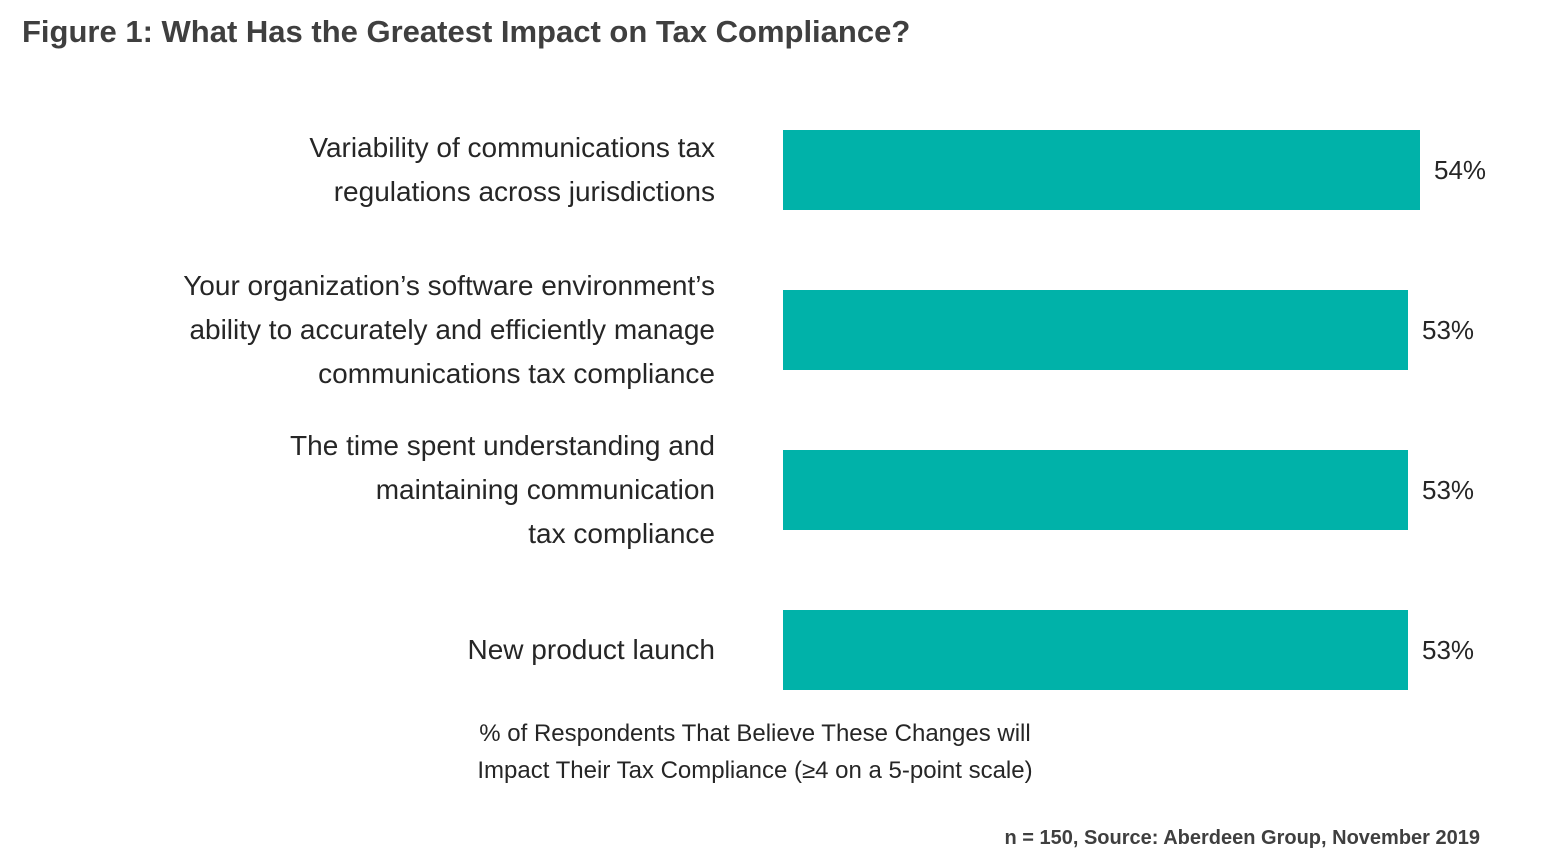 This screenshot has width=1546, height=860. Describe the element at coordinates (591, 649) in the screenshot. I see `category-label: New product launch` at that location.